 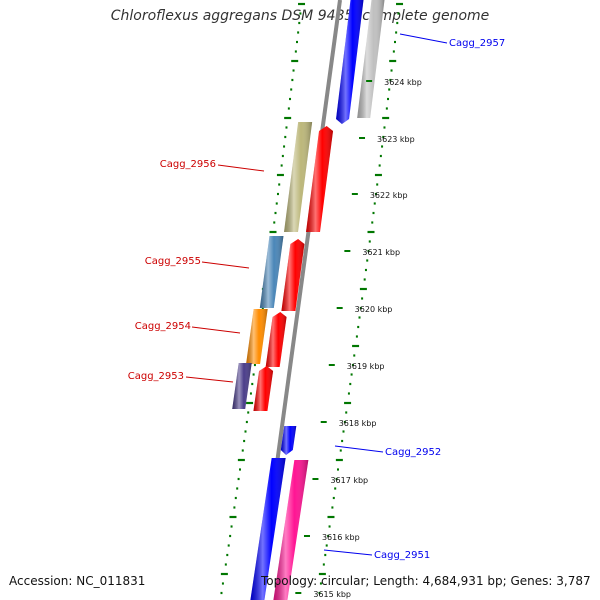 What do you see at coordinates (358, 423) in the screenshot?
I see `scale-tick-label: 3618 kbp` at bounding box center [358, 423].